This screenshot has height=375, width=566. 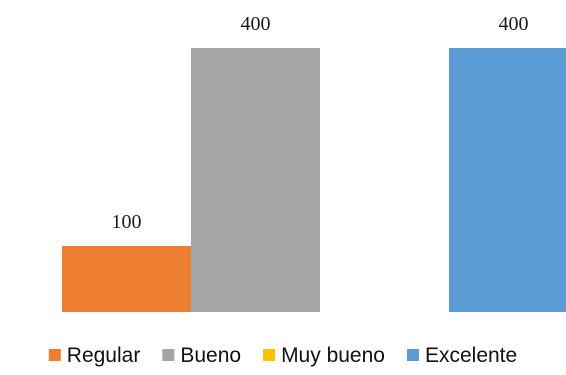 What do you see at coordinates (256, 24) in the screenshot?
I see `data-label-bueno: 400` at bounding box center [256, 24].